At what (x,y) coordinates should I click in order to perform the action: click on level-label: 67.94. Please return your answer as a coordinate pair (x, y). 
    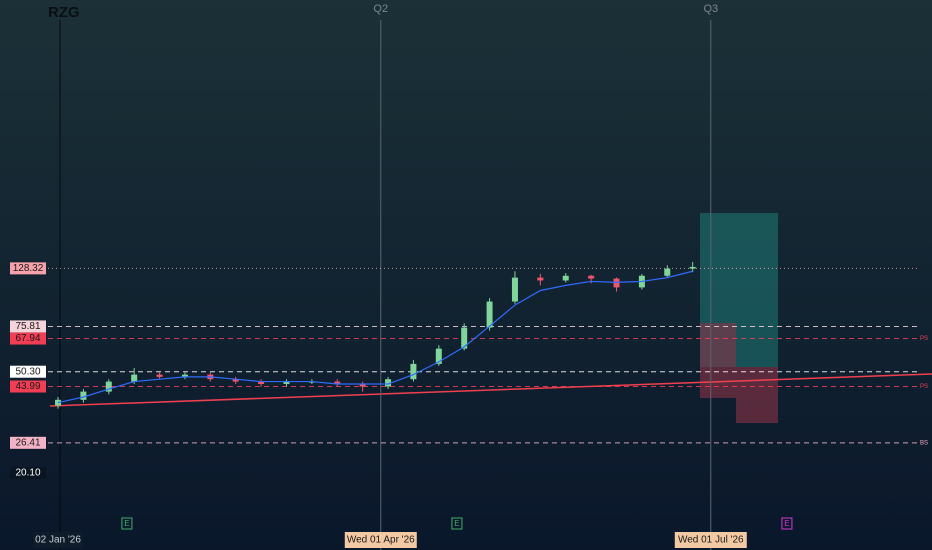
    Looking at the image, I should click on (27, 338).